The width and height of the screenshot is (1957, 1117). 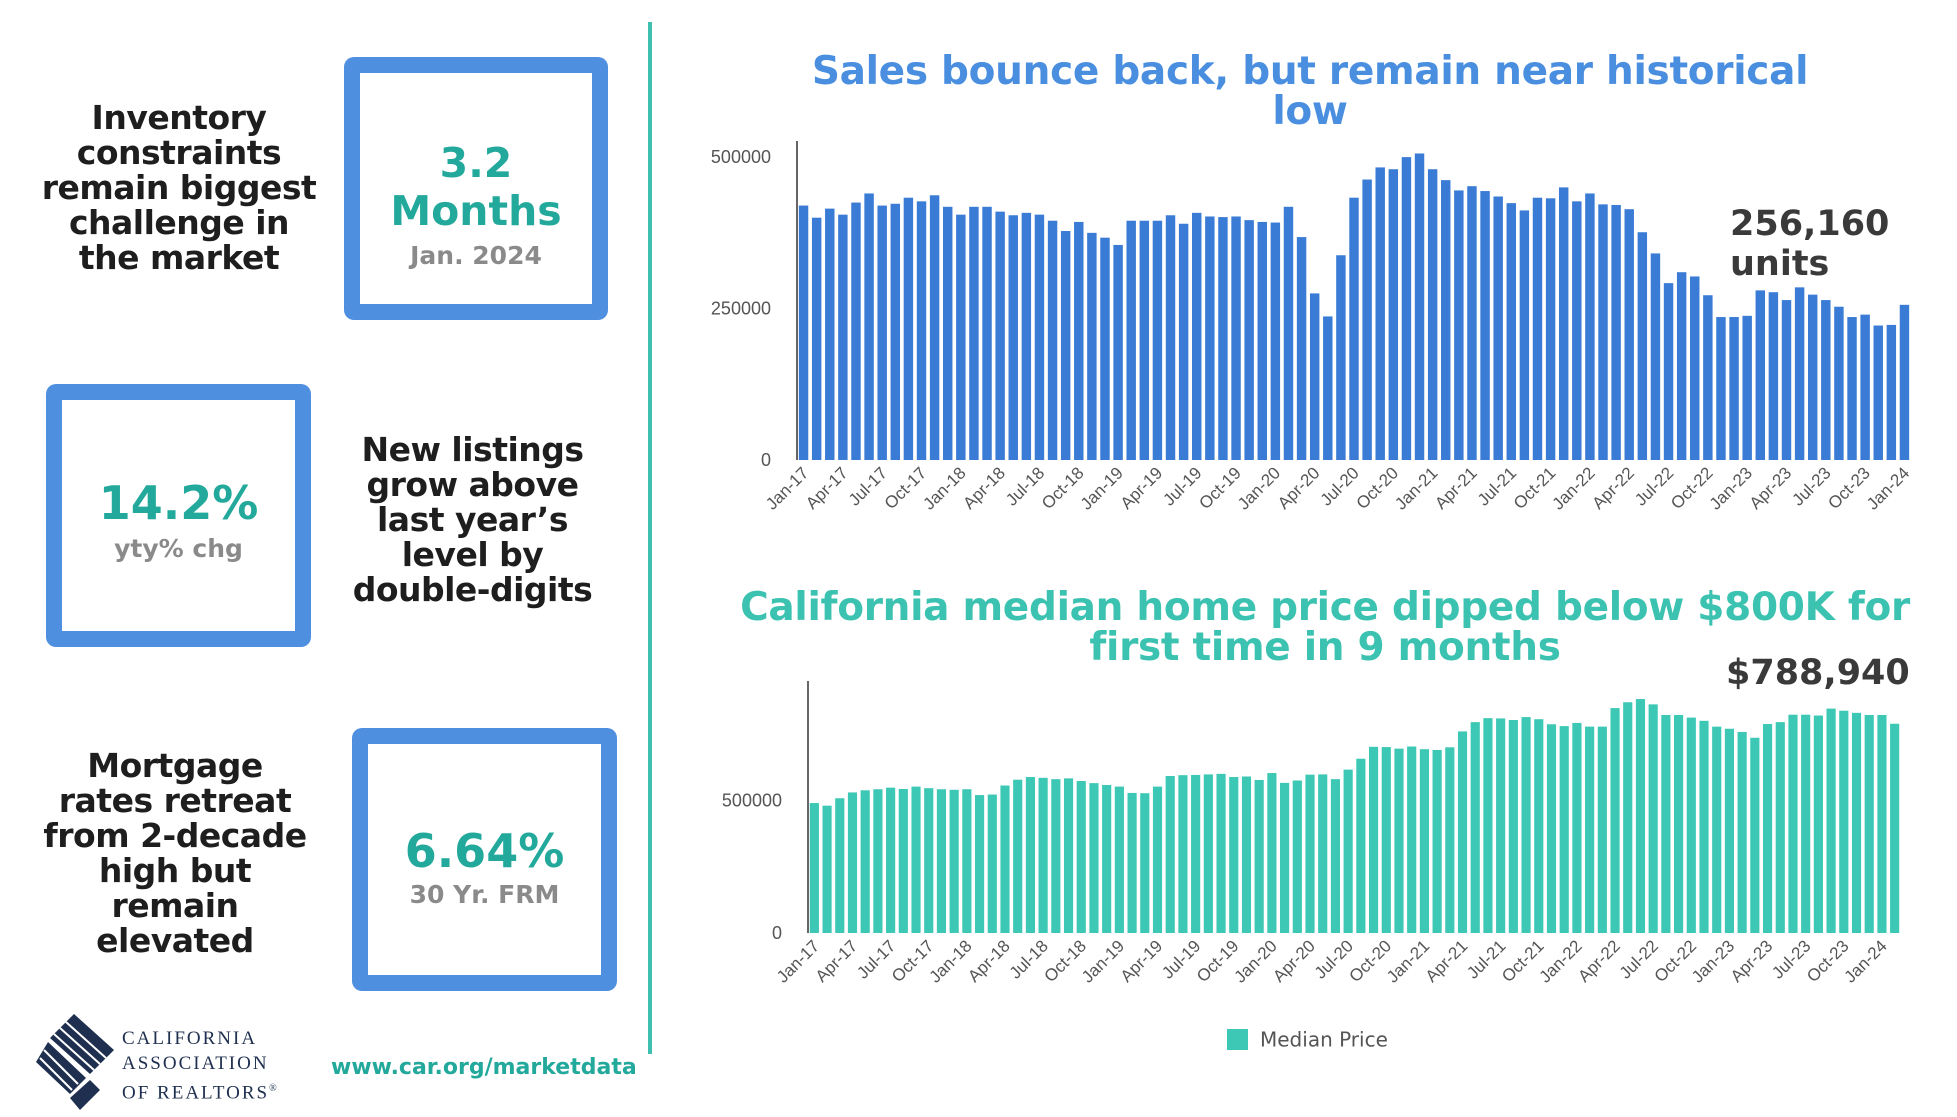 I want to click on mortgage-kpi-box: 6.64% 30 Yr. FRM, so click(x=484, y=859).